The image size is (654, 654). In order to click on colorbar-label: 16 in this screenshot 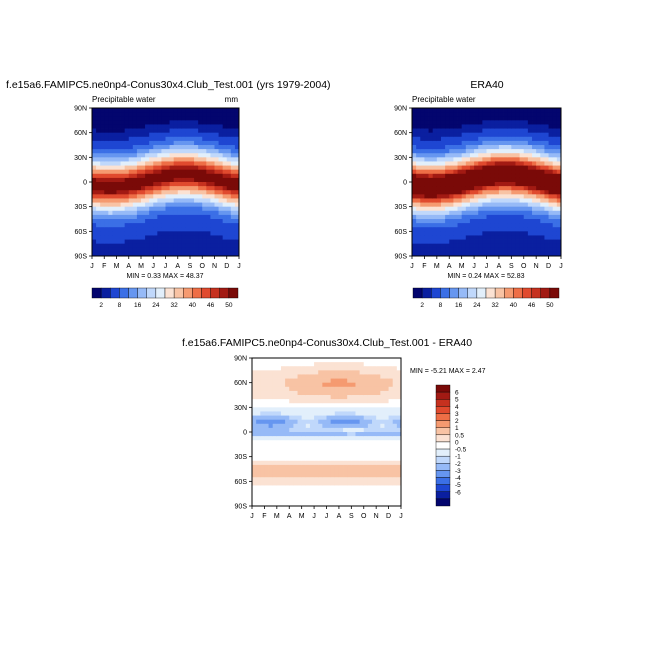, I will do `click(459, 305)`.